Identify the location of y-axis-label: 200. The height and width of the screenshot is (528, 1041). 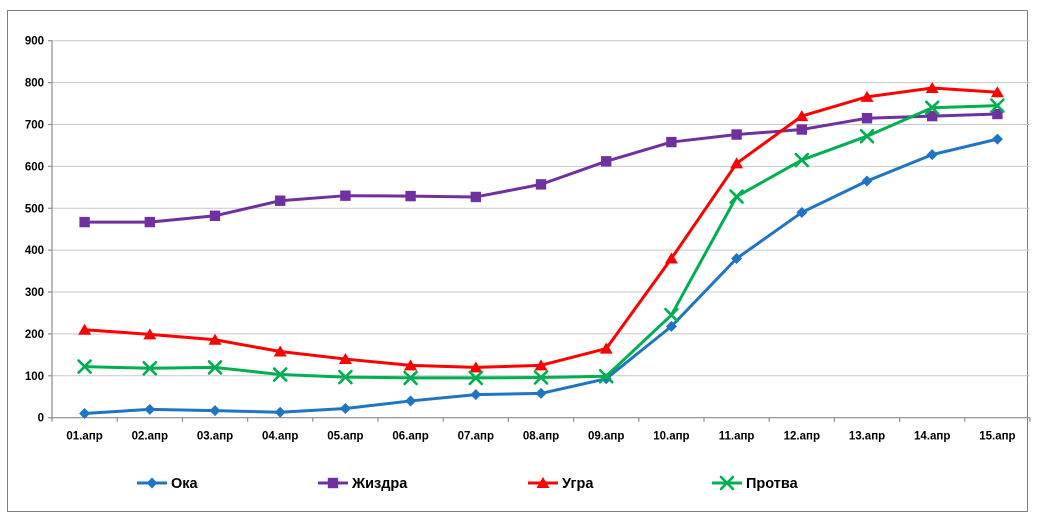
(34, 335).